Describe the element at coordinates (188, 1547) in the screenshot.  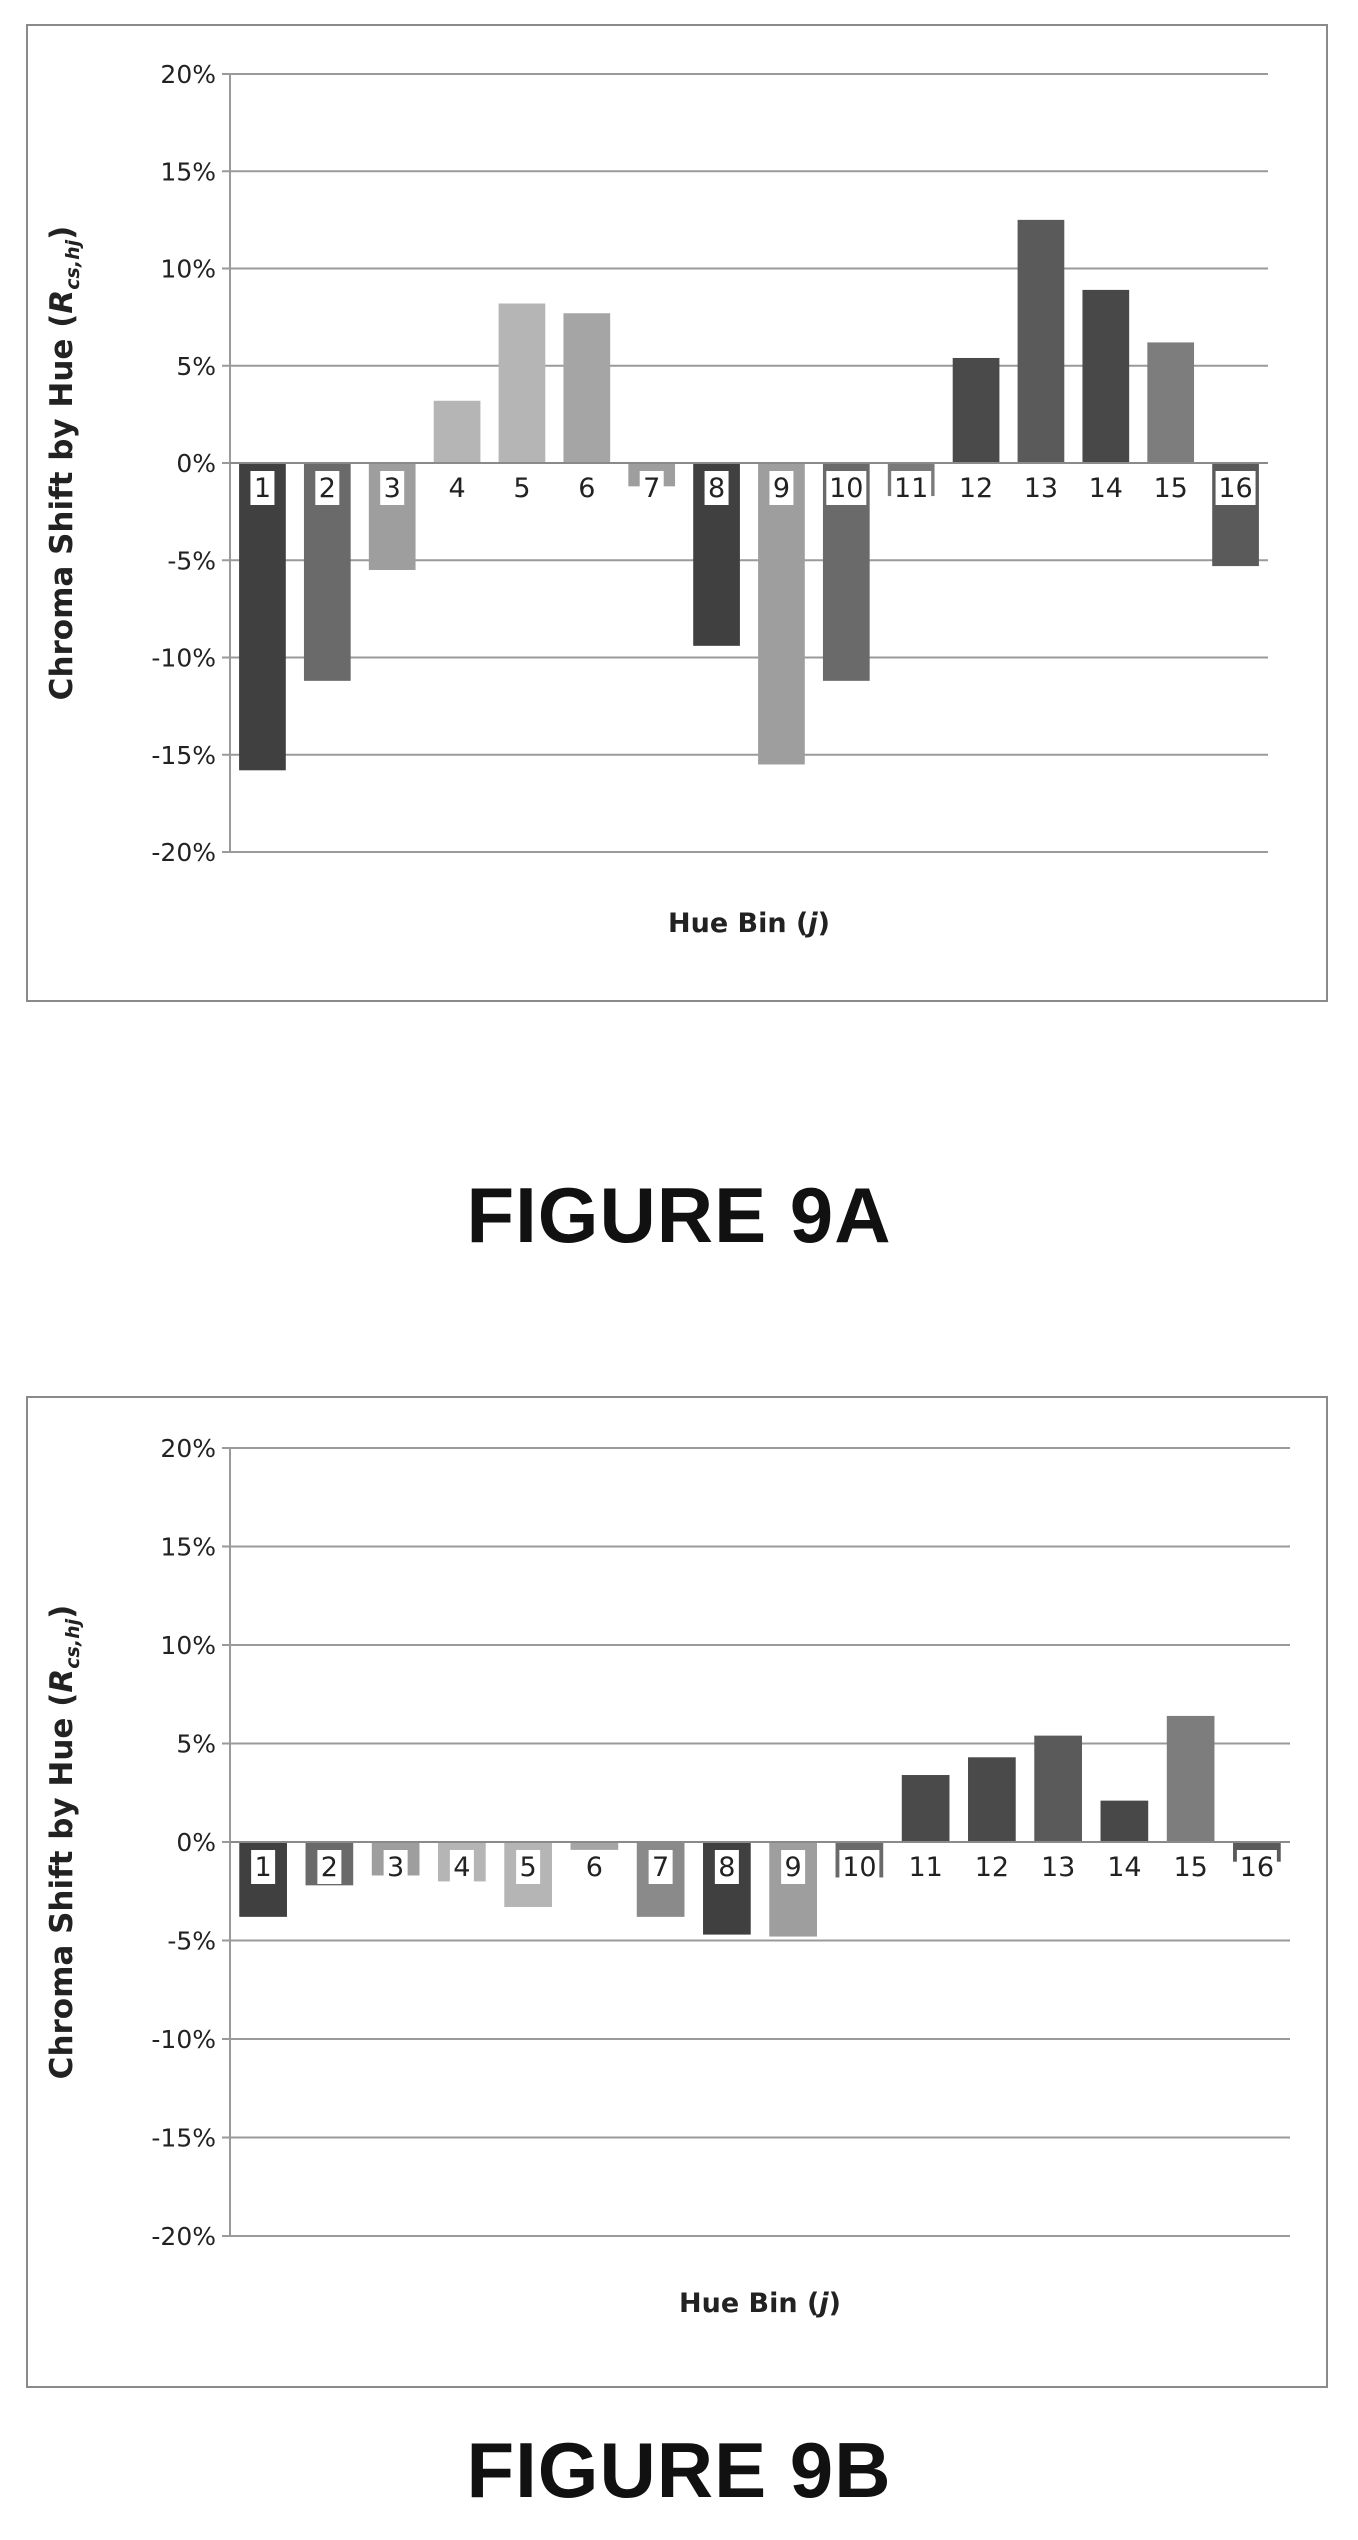
I see `chart-9b-y-tick-label: 15%` at that location.